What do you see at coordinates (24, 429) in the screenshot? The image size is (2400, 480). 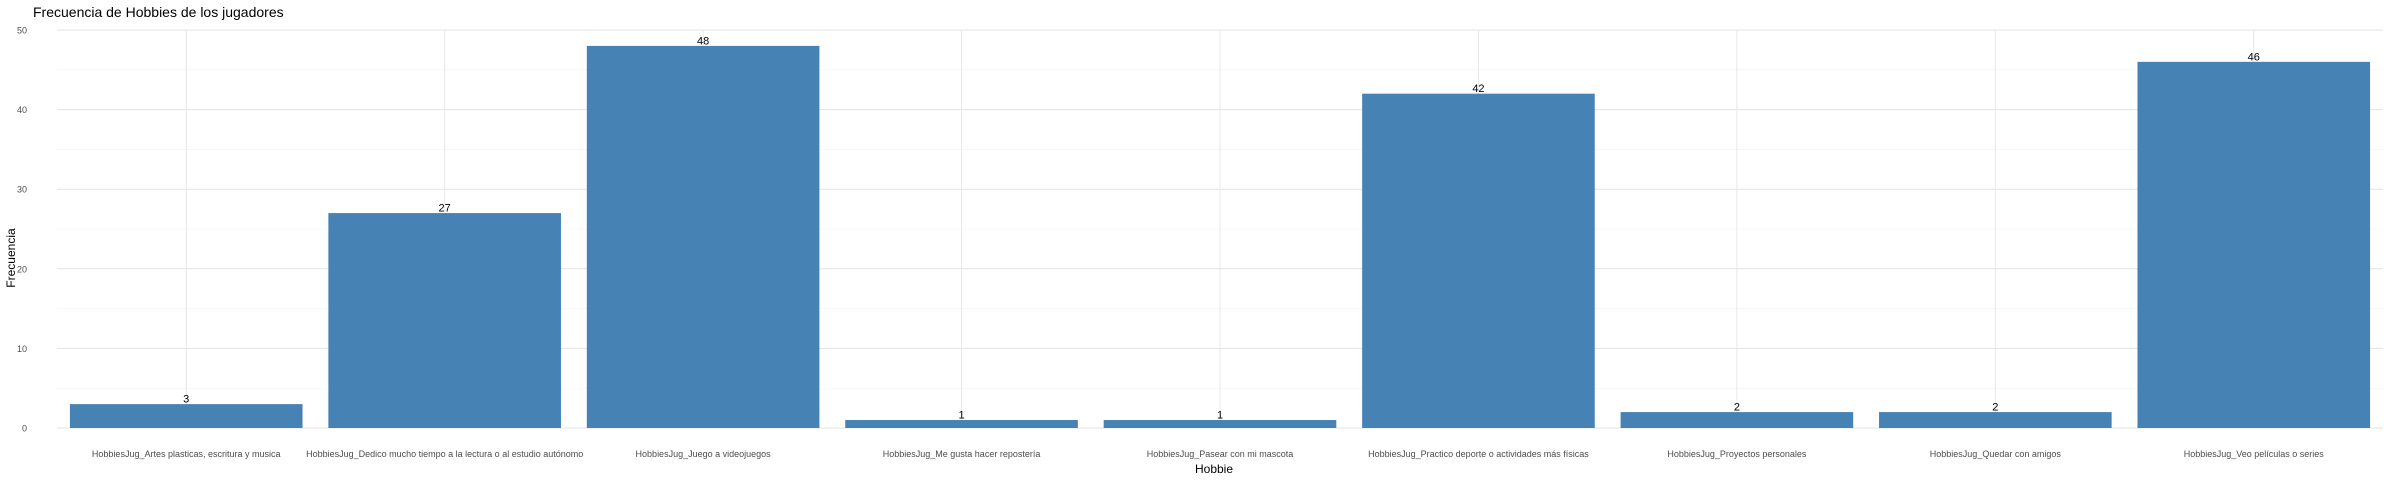 I see `y-tick-label: 0` at bounding box center [24, 429].